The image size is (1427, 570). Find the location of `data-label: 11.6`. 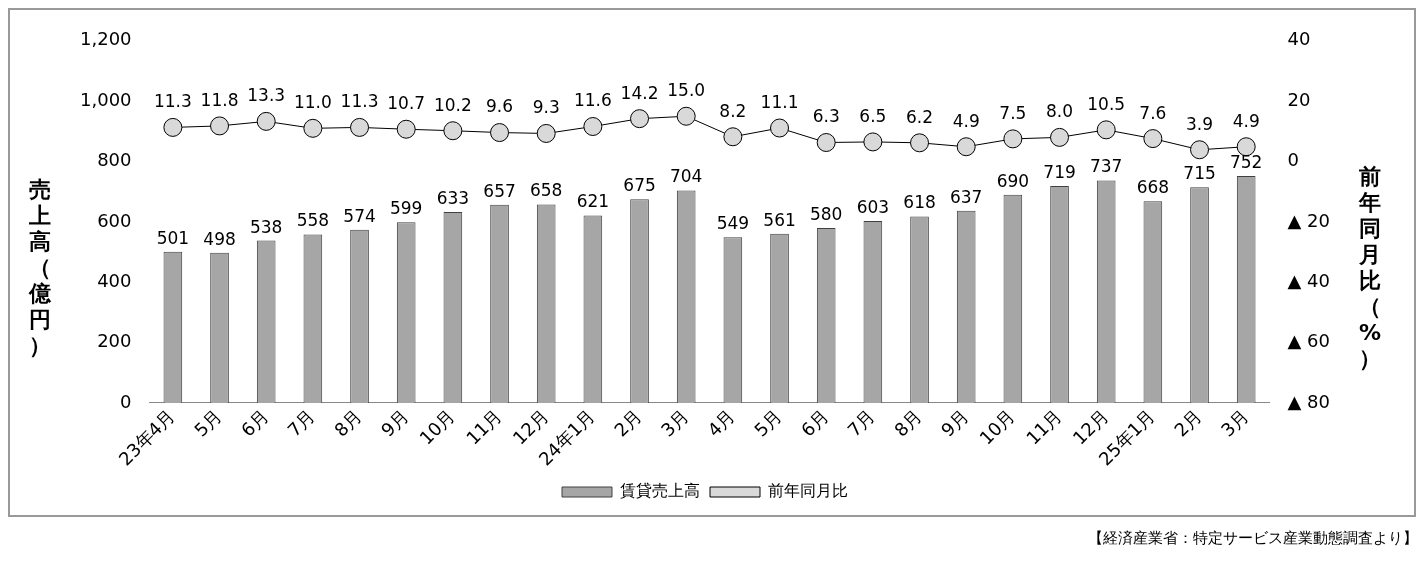

data-label: 11.6 is located at coordinates (592, 100).